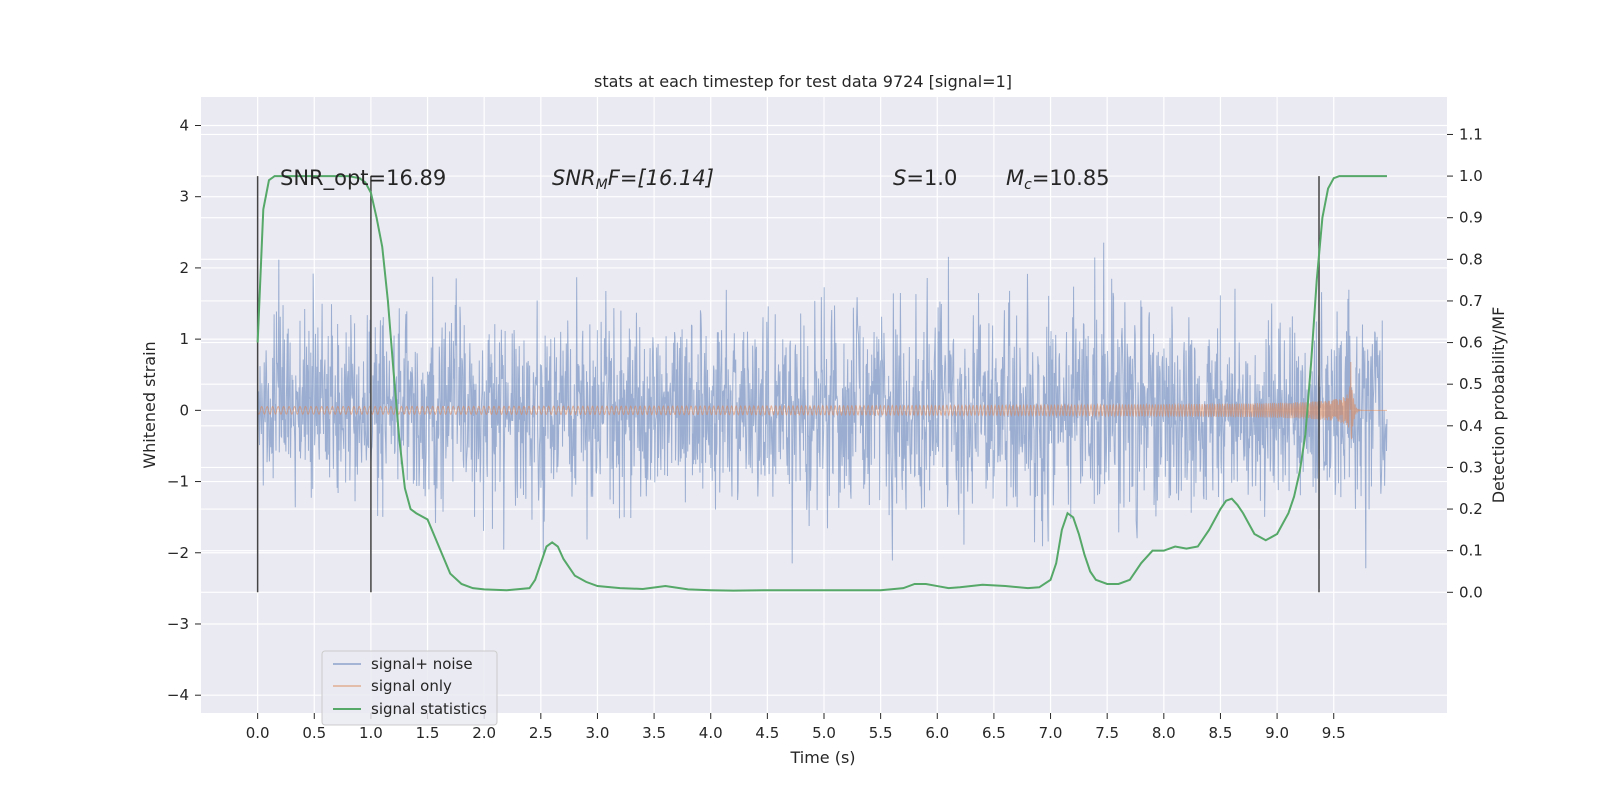 This screenshot has width=1600, height=800. I want to click on annotation-snr-mf-sub: M, so click(602, 185).